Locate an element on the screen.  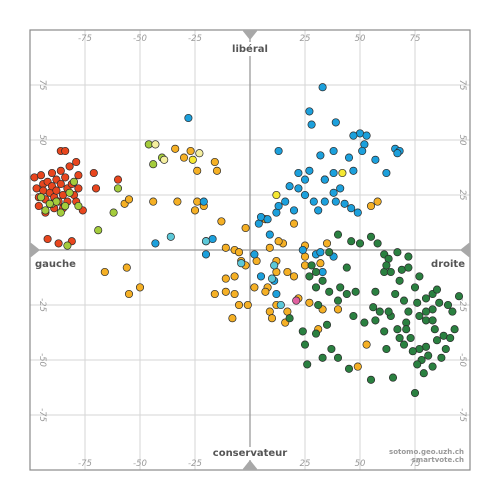
y-tick-label-right: -25 is located at coordinates (462, 305).